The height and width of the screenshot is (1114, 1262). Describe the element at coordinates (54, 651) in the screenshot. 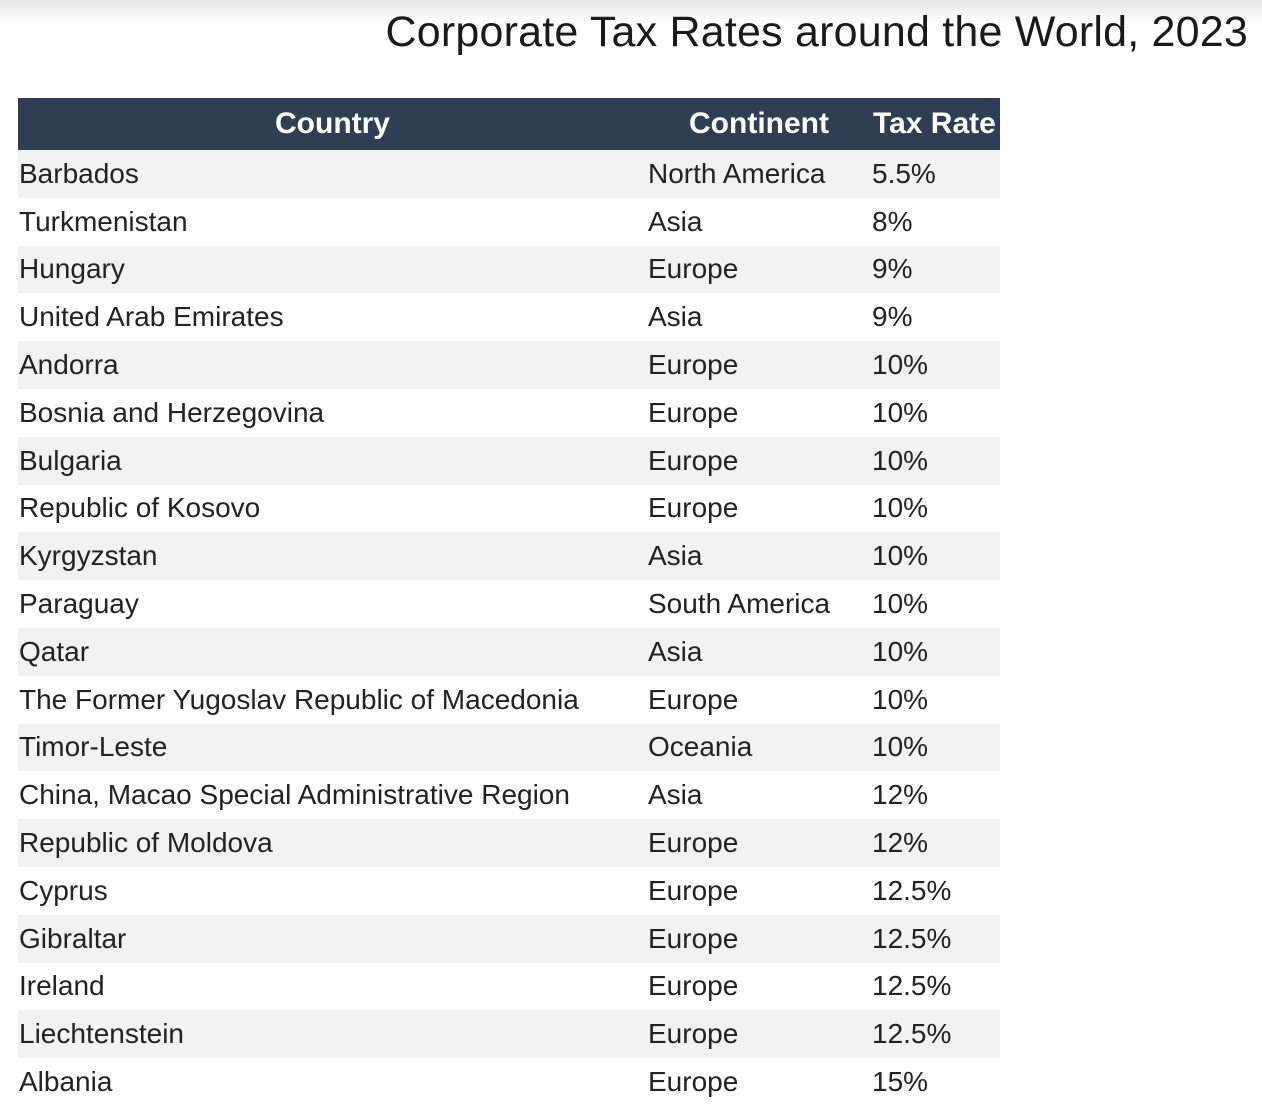

I see `cell-country: Qatar` at that location.